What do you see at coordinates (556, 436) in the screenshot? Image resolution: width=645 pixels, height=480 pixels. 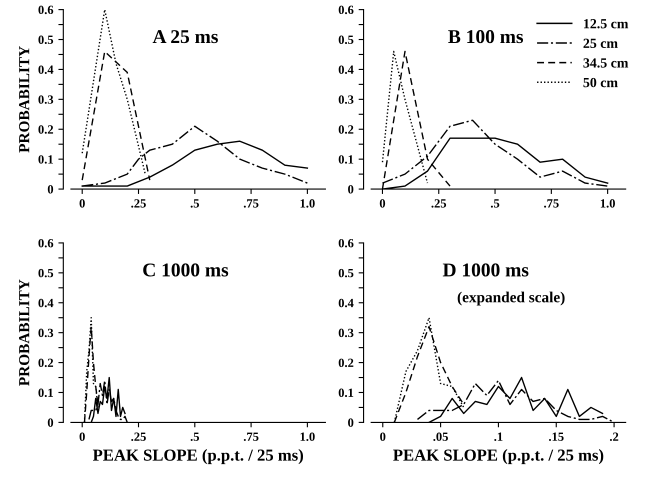 I see `x-tick-label: .15` at bounding box center [556, 436].